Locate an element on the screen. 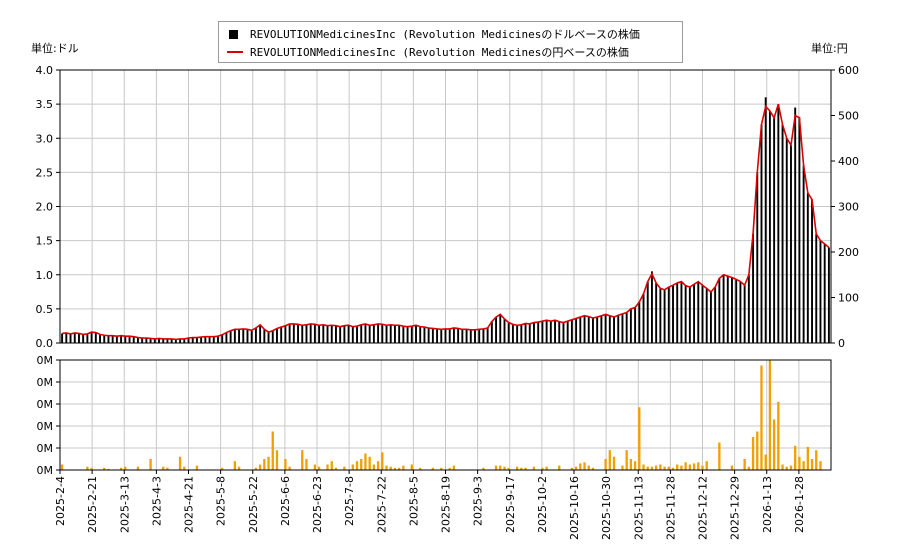  x-tick-label: 2025-10-16 is located at coordinates (574, 508).